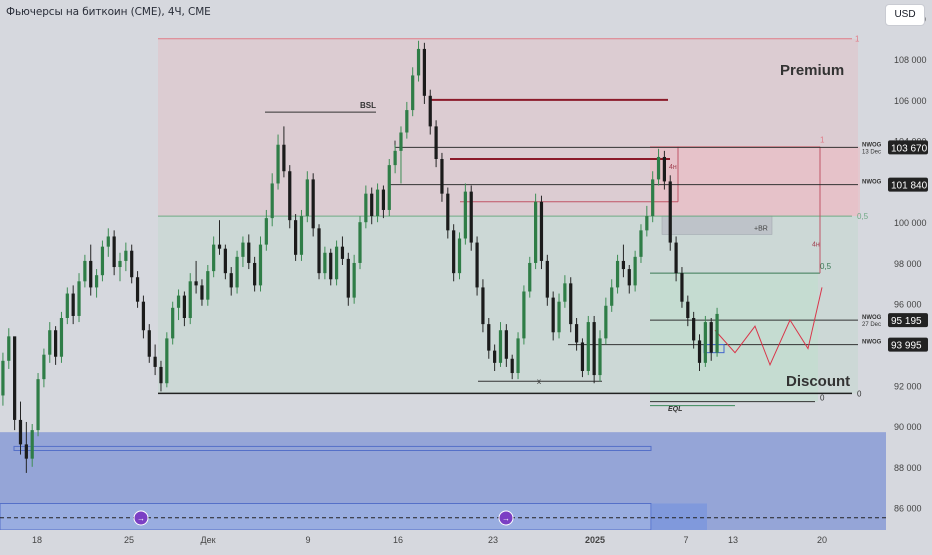 This screenshot has height=555, width=932. Describe the element at coordinates (909, 186) in the screenshot. I see `price-label: 101 840` at that location.